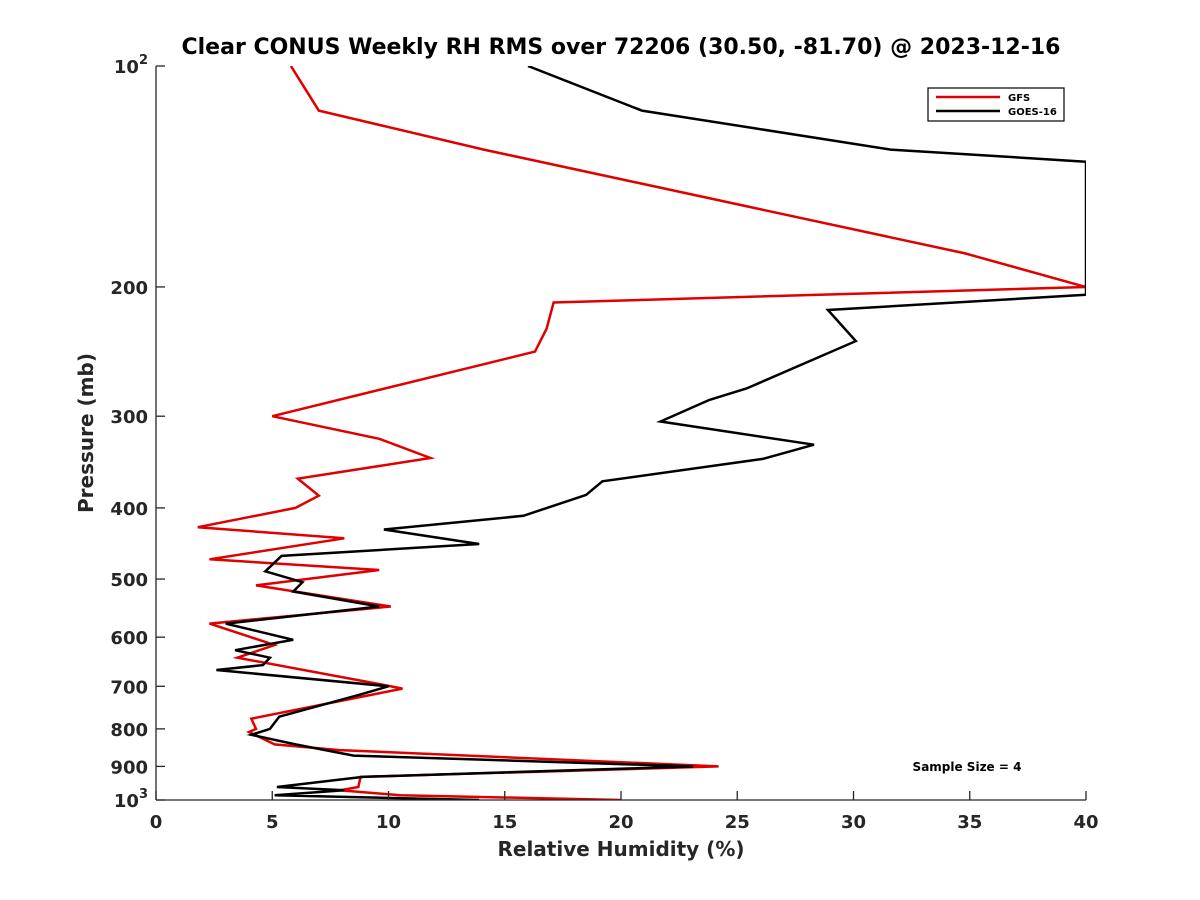  What do you see at coordinates (620, 849) in the screenshot?
I see `x-axis-label: Relative Humidity (%)` at bounding box center [620, 849].